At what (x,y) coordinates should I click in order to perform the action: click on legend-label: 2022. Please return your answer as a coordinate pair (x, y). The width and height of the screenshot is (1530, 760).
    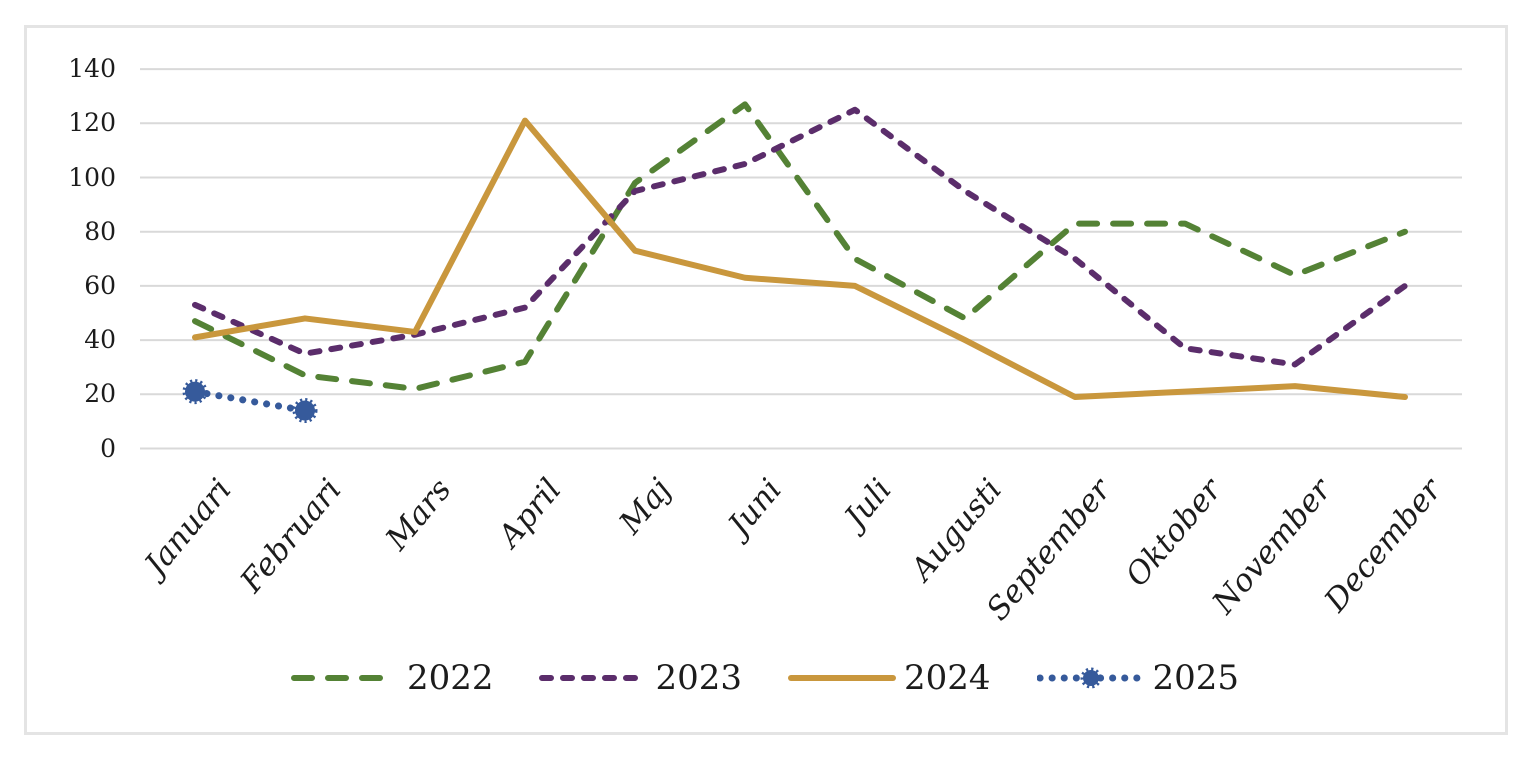
    Looking at the image, I should click on (450, 678).